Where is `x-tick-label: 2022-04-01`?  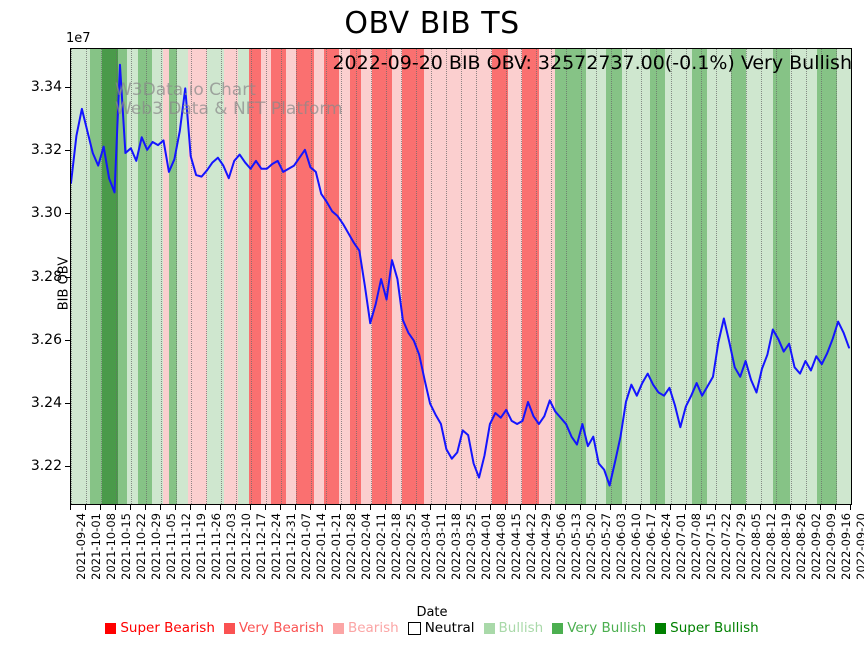
x-tick-label: 2022-04-01 is located at coordinates (486, 546).